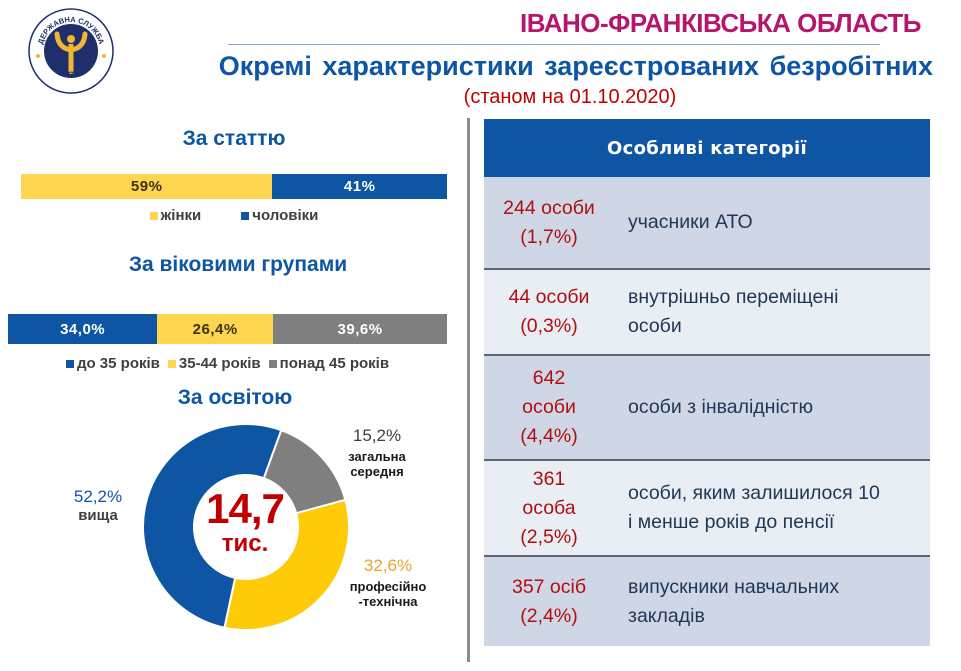 Image resolution: width=961 pixels, height=671 pixels. What do you see at coordinates (98, 496) in the screenshot?
I see `pct-higher: 52,2%` at bounding box center [98, 496].